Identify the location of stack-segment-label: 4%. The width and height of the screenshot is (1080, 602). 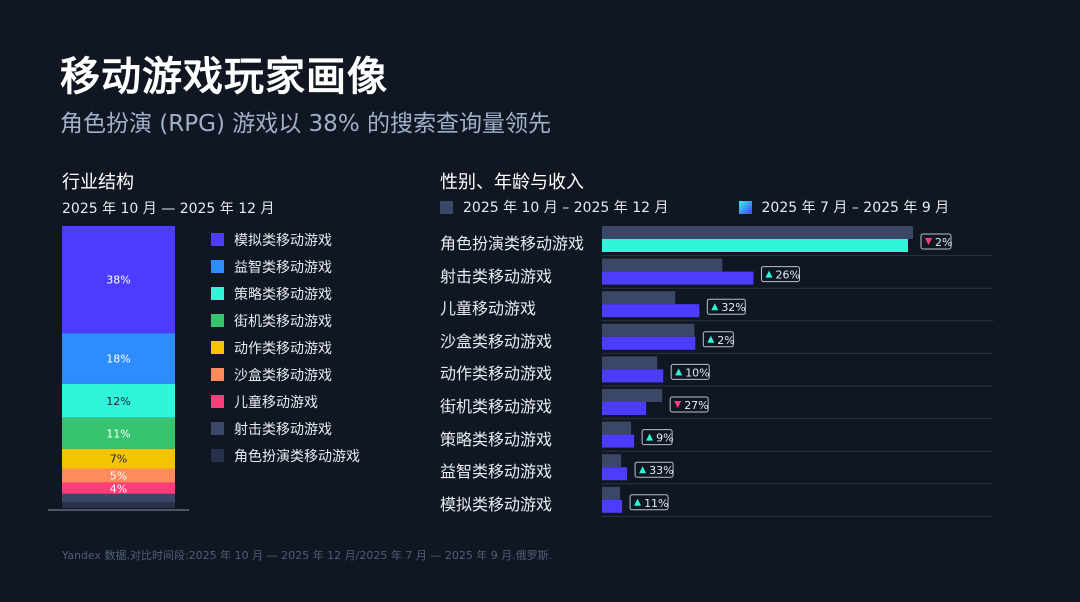
(118, 488).